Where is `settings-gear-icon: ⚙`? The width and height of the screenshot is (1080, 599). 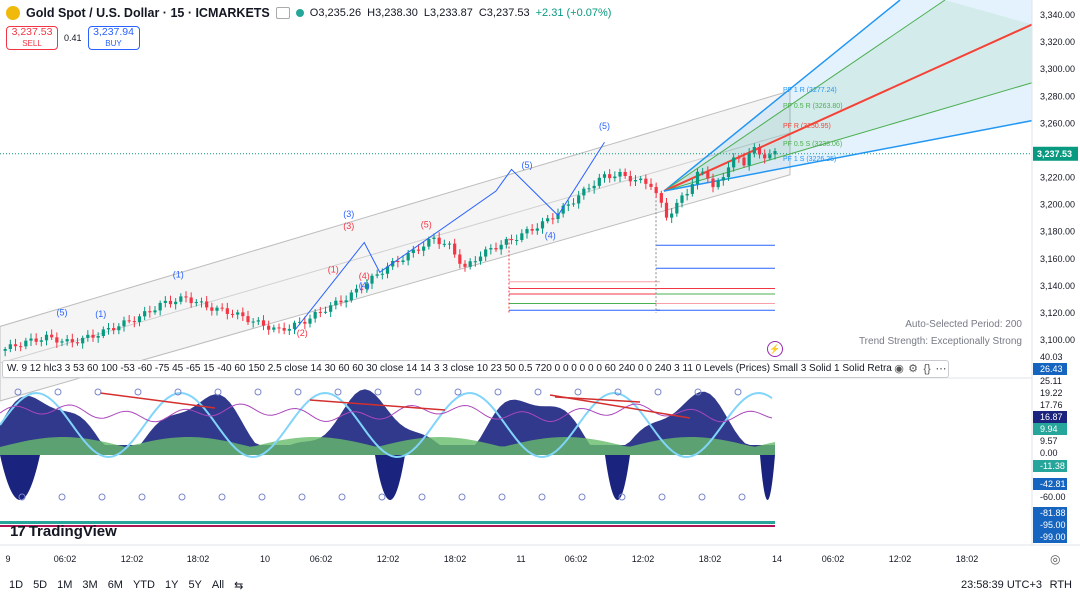 settings-gear-icon: ⚙ is located at coordinates (913, 369).